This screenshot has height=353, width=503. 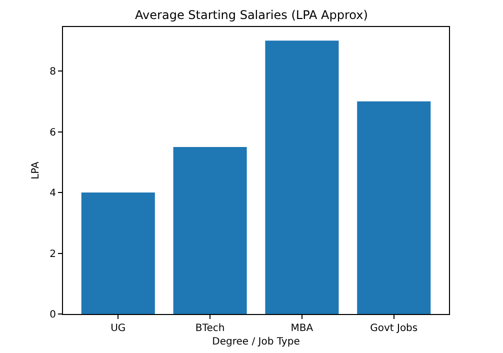 What do you see at coordinates (53, 254) in the screenshot?
I see `y-tick-label: 2` at bounding box center [53, 254].